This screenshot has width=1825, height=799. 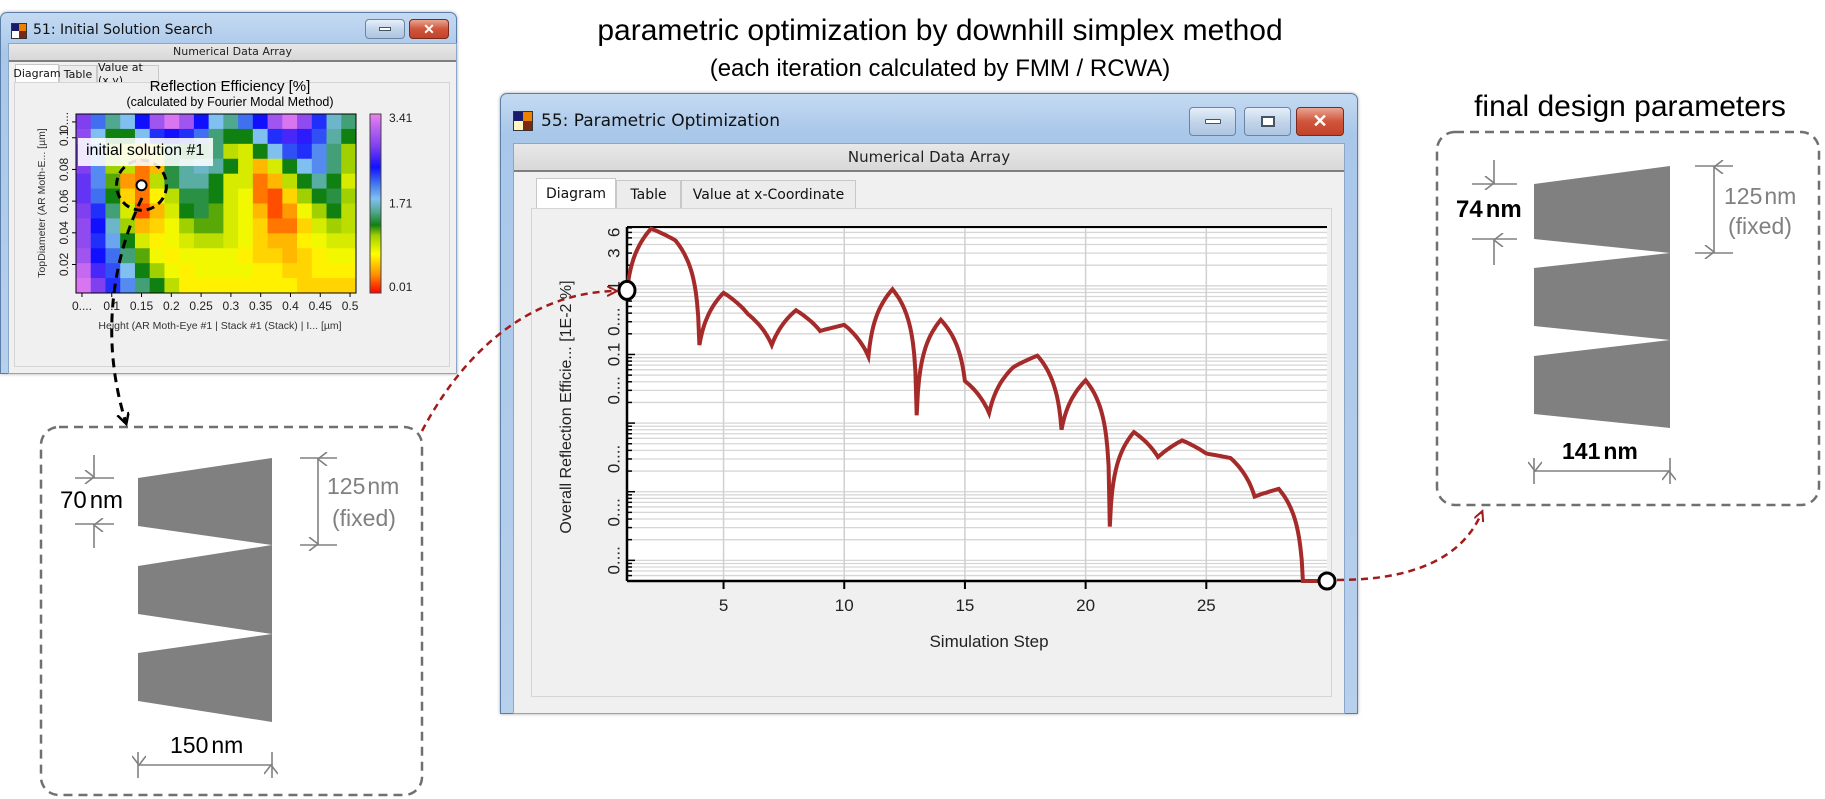 What do you see at coordinates (207, 745) in the screenshot?
I see `initial-height-label: 150 nm` at bounding box center [207, 745].